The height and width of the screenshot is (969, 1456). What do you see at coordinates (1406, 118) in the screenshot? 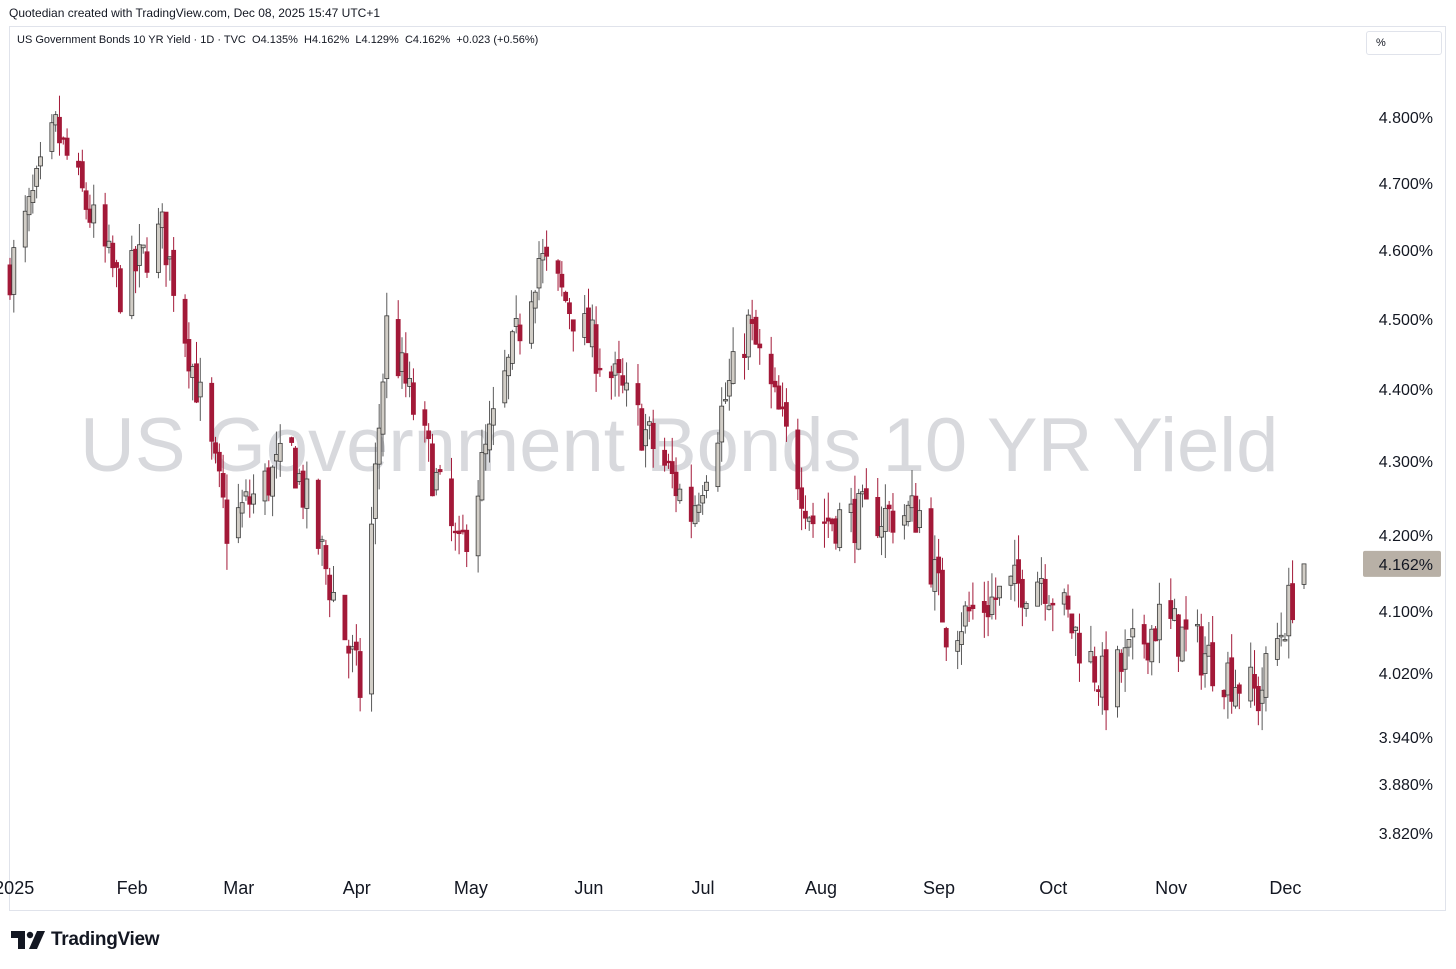
I see `y-axis-tick-label: 4.800%` at bounding box center [1406, 118].